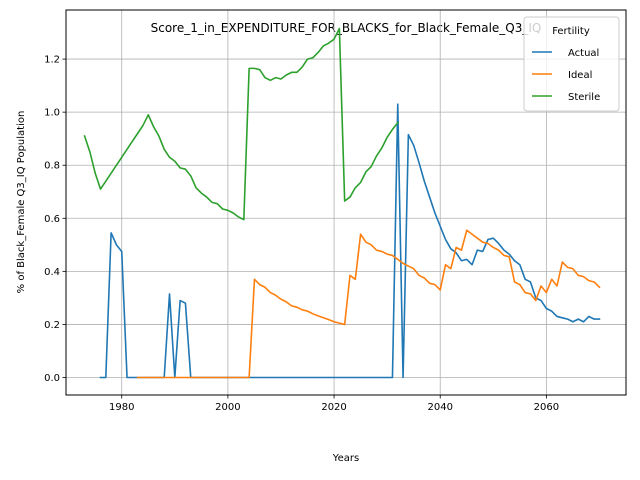 Image resolution: width=640 pixels, height=480 pixels. What do you see at coordinates (52, 325) in the screenshot?
I see `y-tick-label: 0.2` at bounding box center [52, 325].